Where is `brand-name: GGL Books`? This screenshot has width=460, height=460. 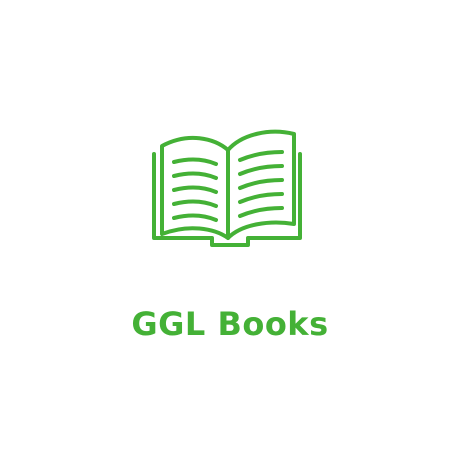 brand-name: GGL Books is located at coordinates (230, 324).